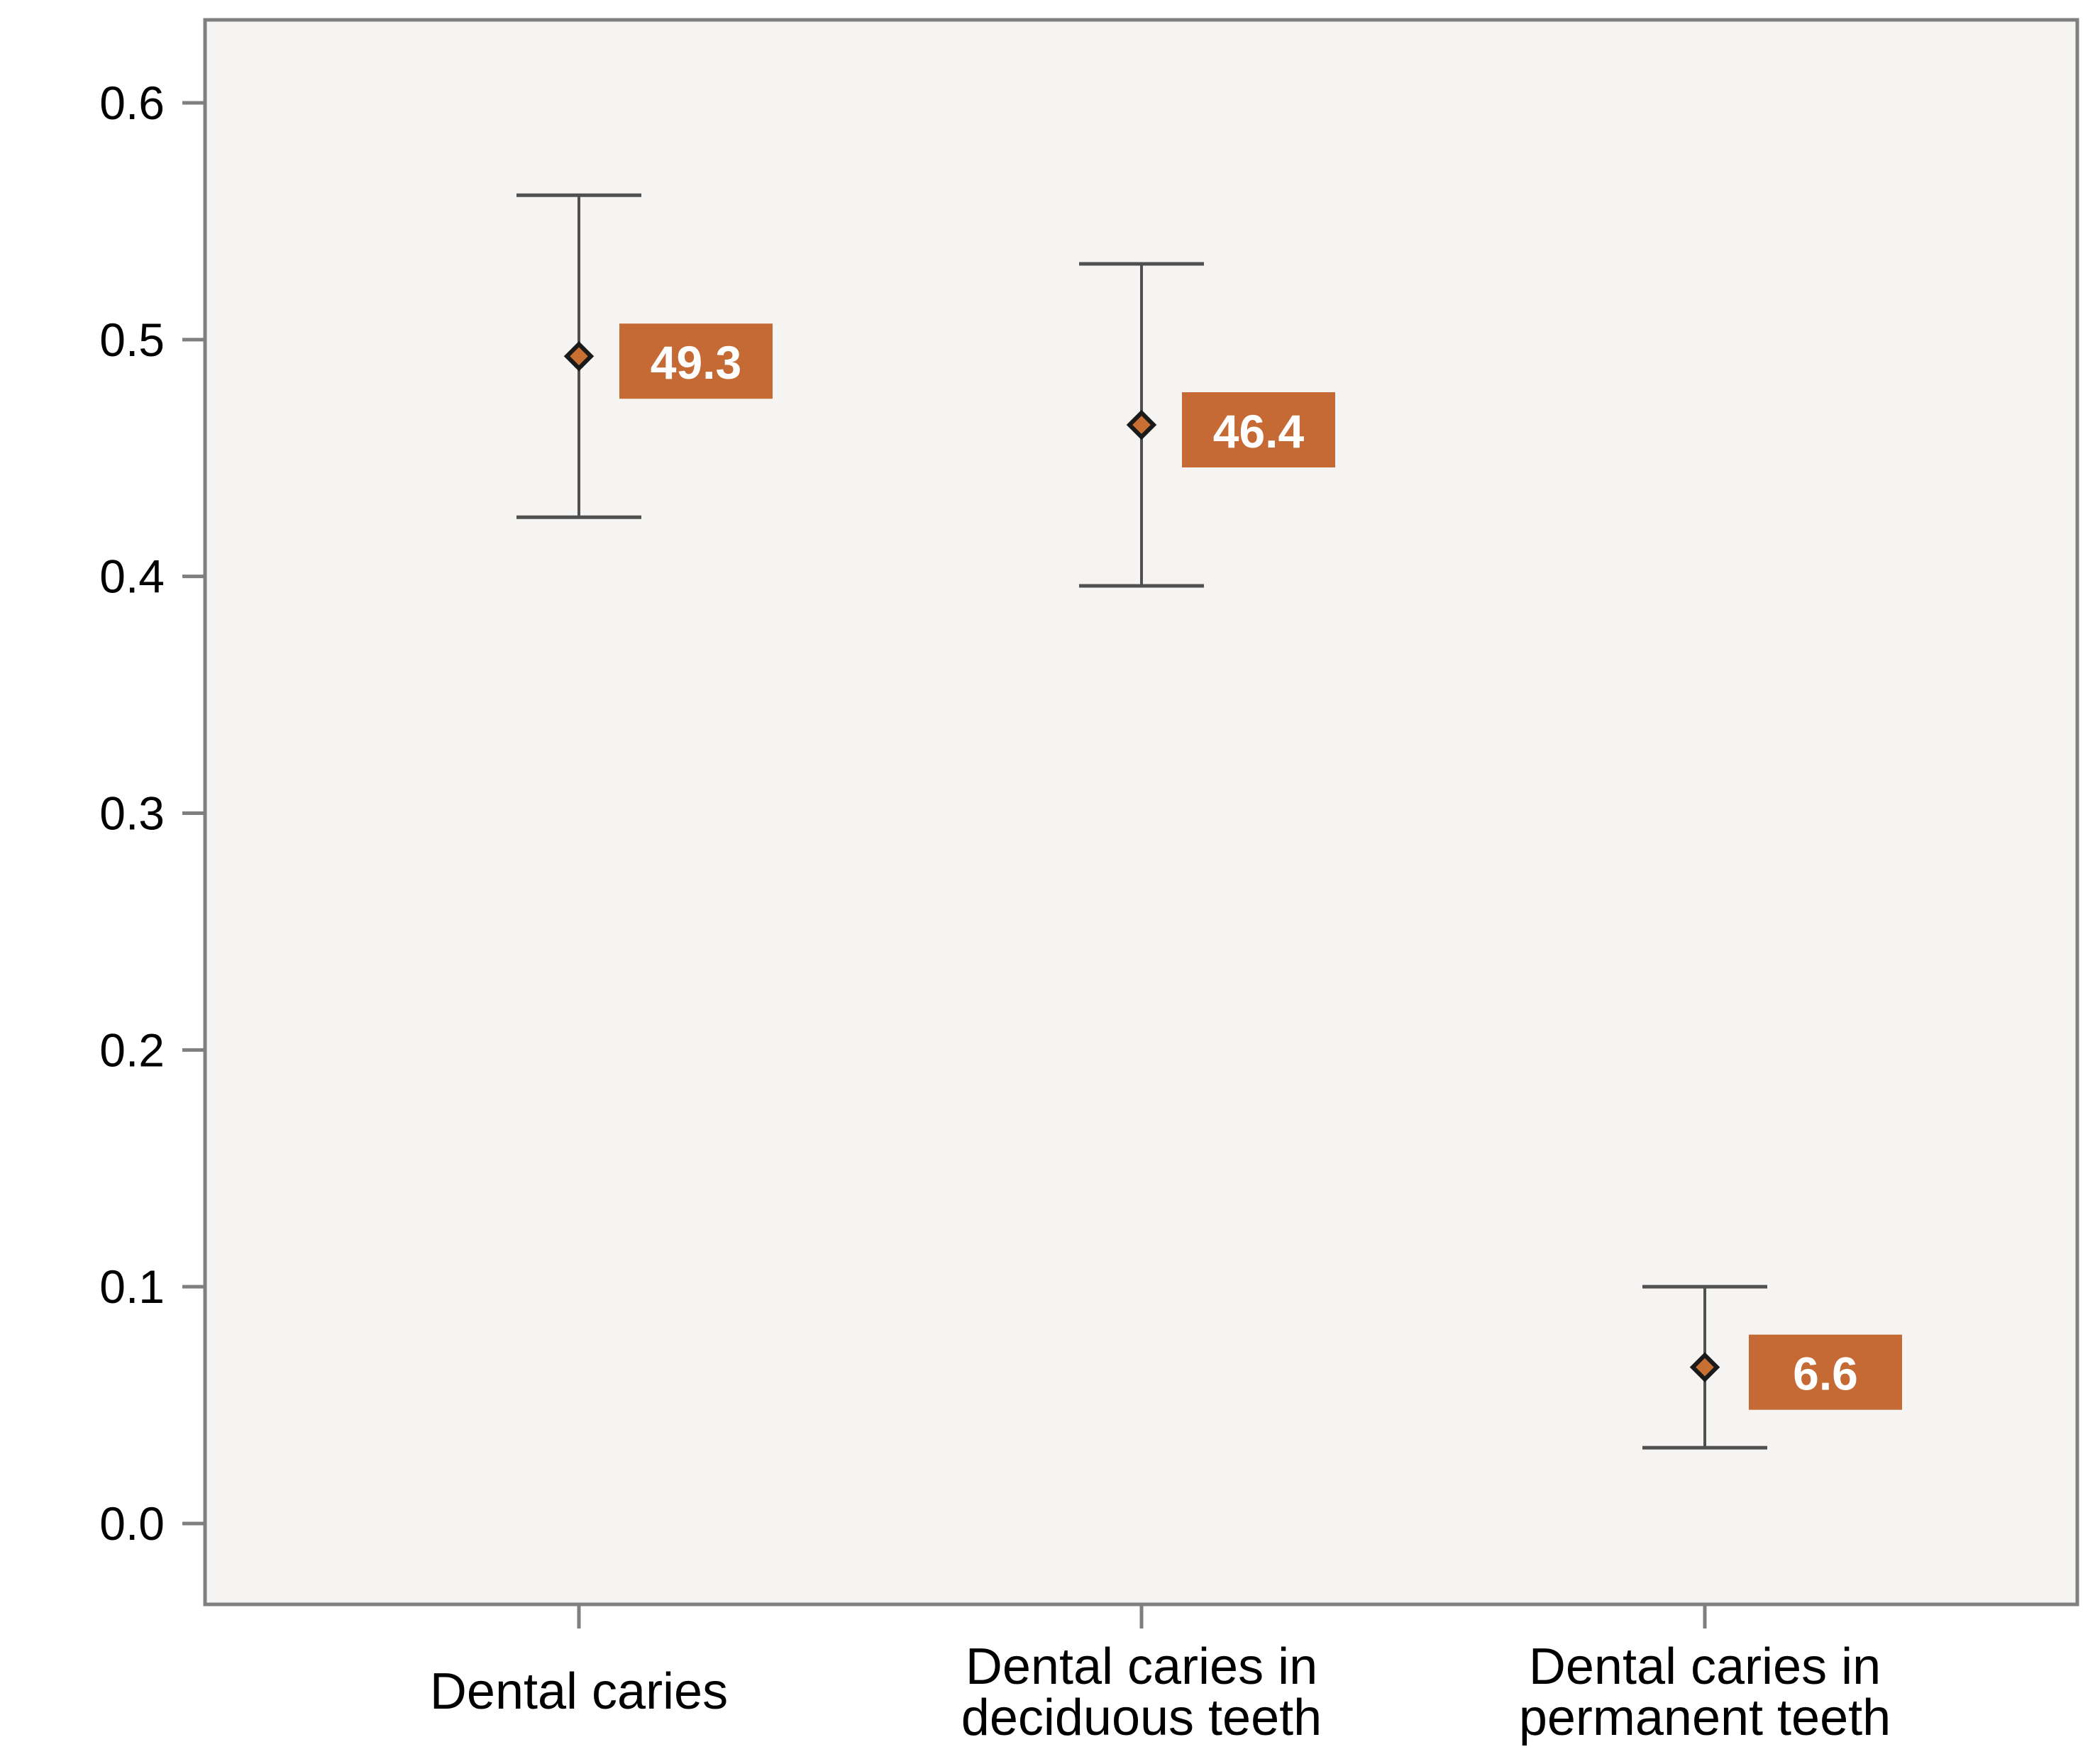  I want to click on y-tick-label: 0.3, so click(132, 813).